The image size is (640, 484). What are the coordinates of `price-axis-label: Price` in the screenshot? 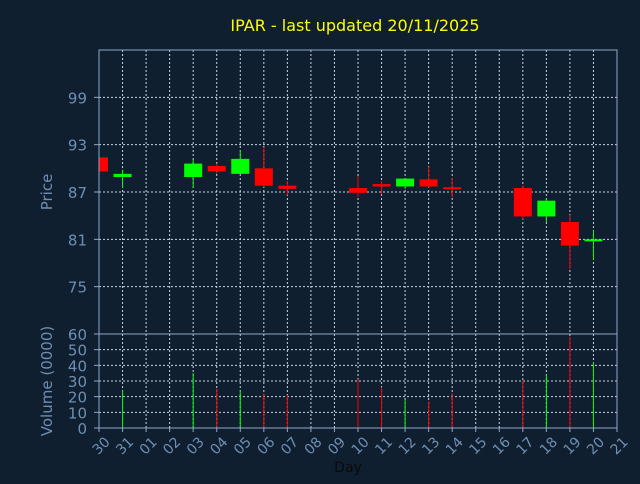 It's located at (47, 192).